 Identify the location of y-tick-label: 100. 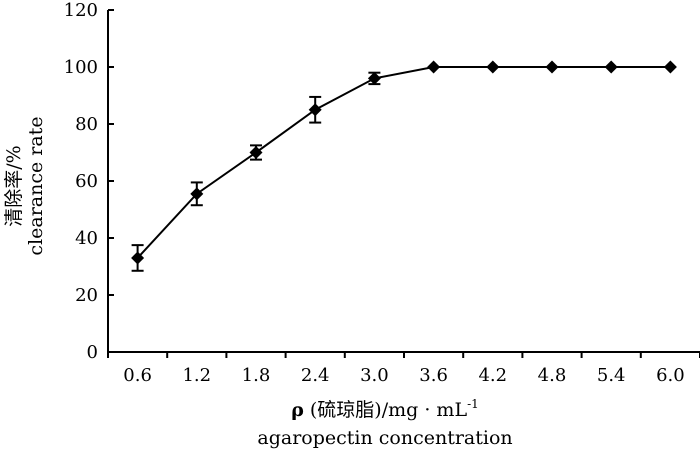
(81, 67).